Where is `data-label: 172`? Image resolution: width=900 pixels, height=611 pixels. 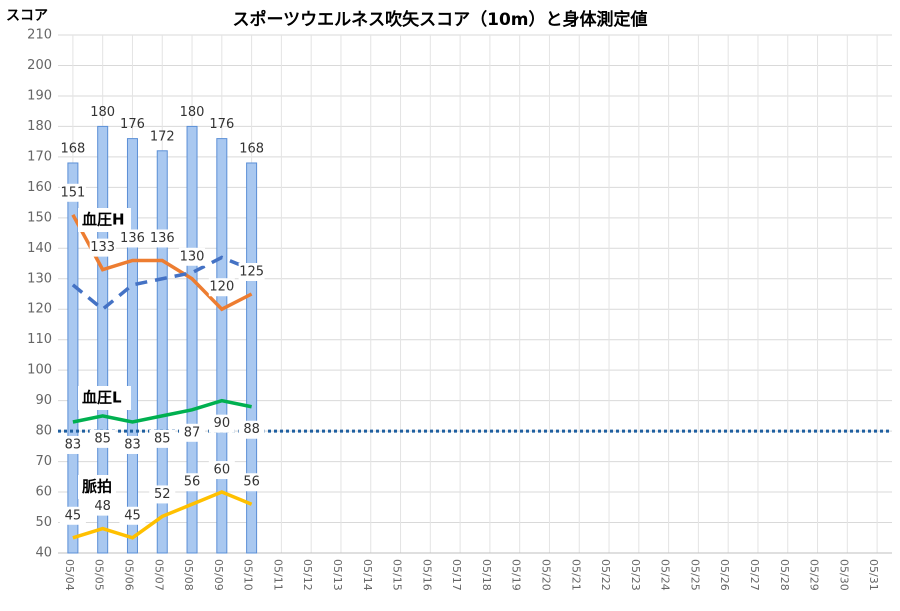 data-label: 172 is located at coordinates (162, 136).